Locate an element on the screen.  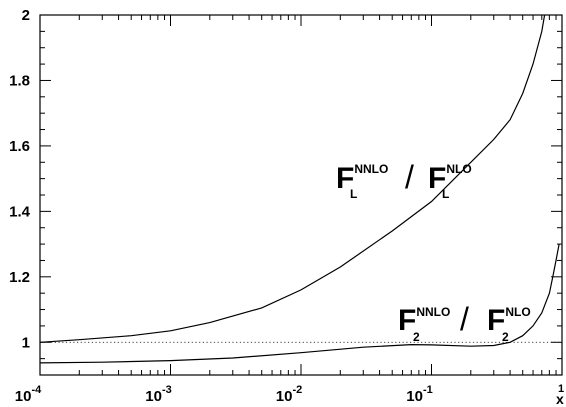
x-tick-label: 10⁻³ is located at coordinates (158, 394).